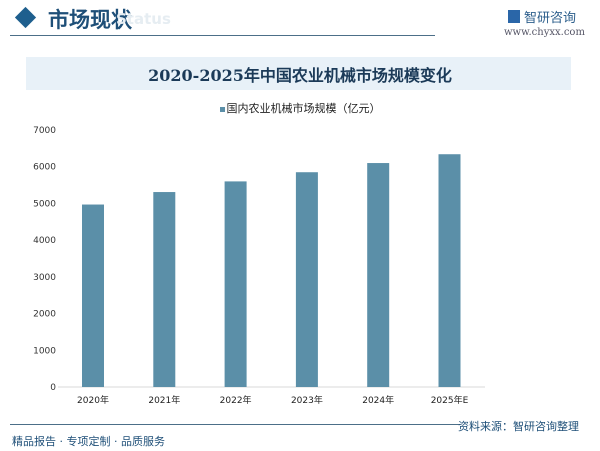  Describe the element at coordinates (44, 351) in the screenshot. I see `y-tick-label: 1000` at that location.